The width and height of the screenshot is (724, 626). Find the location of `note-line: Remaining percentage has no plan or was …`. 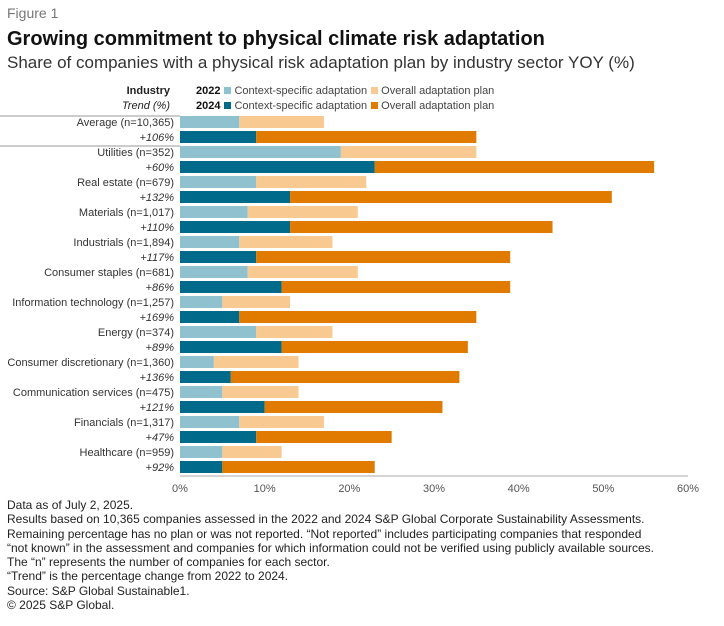

note-line: Remaining percentage has no plan or was … is located at coordinates (324, 533).